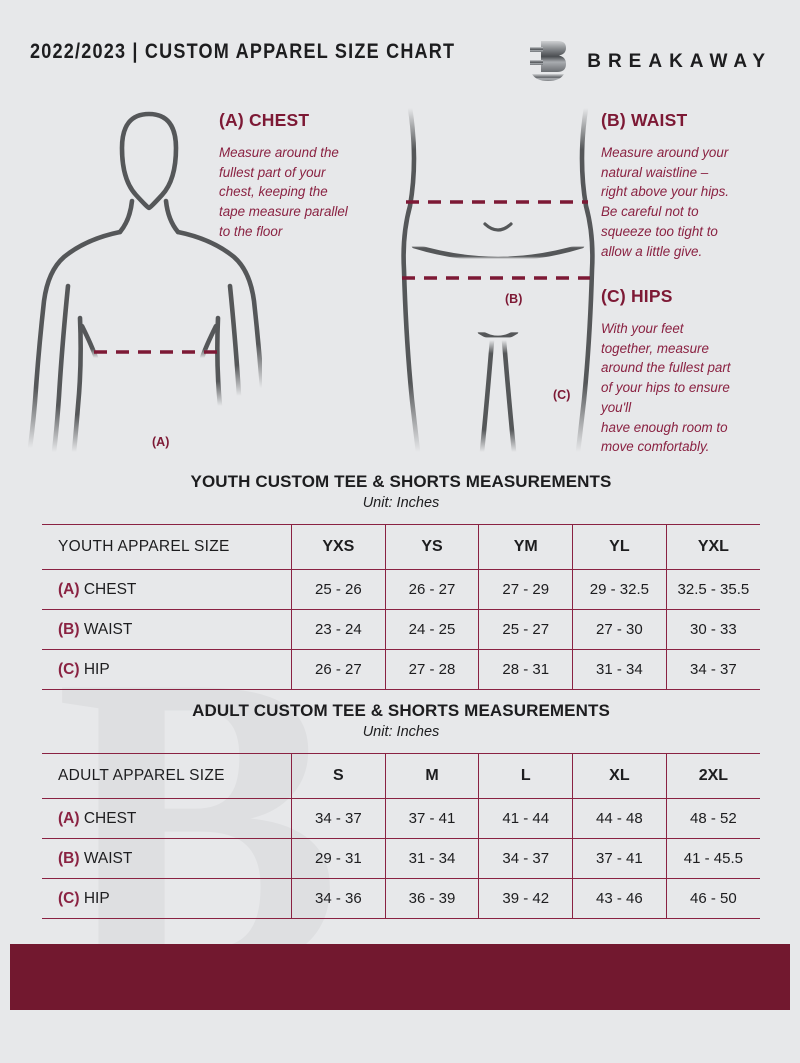 The width and height of the screenshot is (800, 1063). What do you see at coordinates (167, 547) in the screenshot?
I see `youth-size-header: YOUTH APPAREL SIZE` at bounding box center [167, 547].